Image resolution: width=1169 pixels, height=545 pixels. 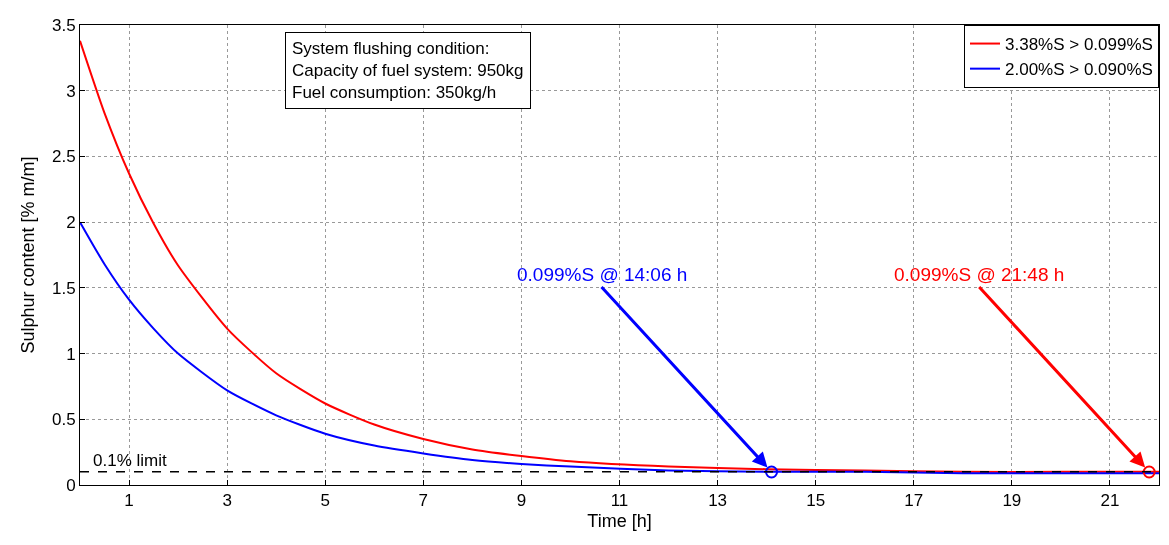 What do you see at coordinates (63, 420) in the screenshot?
I see `y-tick-label: 0.5` at bounding box center [63, 420].